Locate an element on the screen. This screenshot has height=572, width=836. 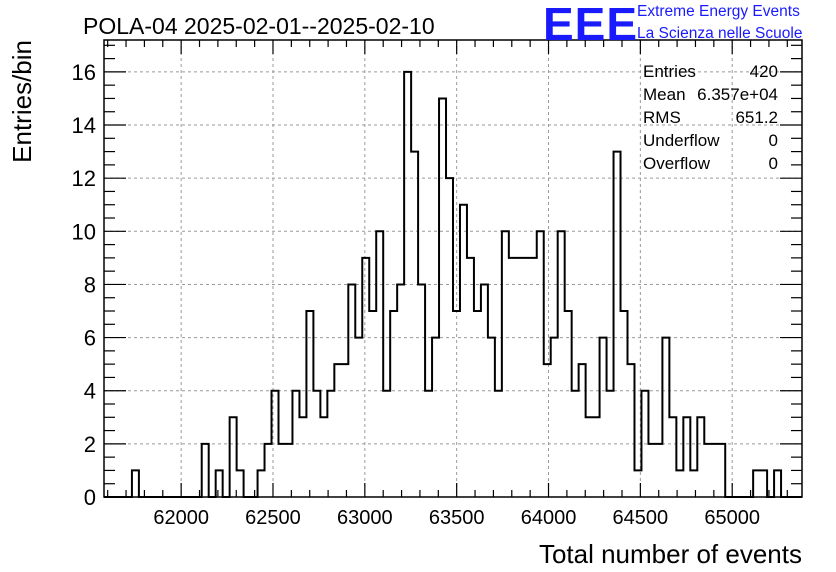
stats-rms-value: 651.2 is located at coordinates (756, 117).